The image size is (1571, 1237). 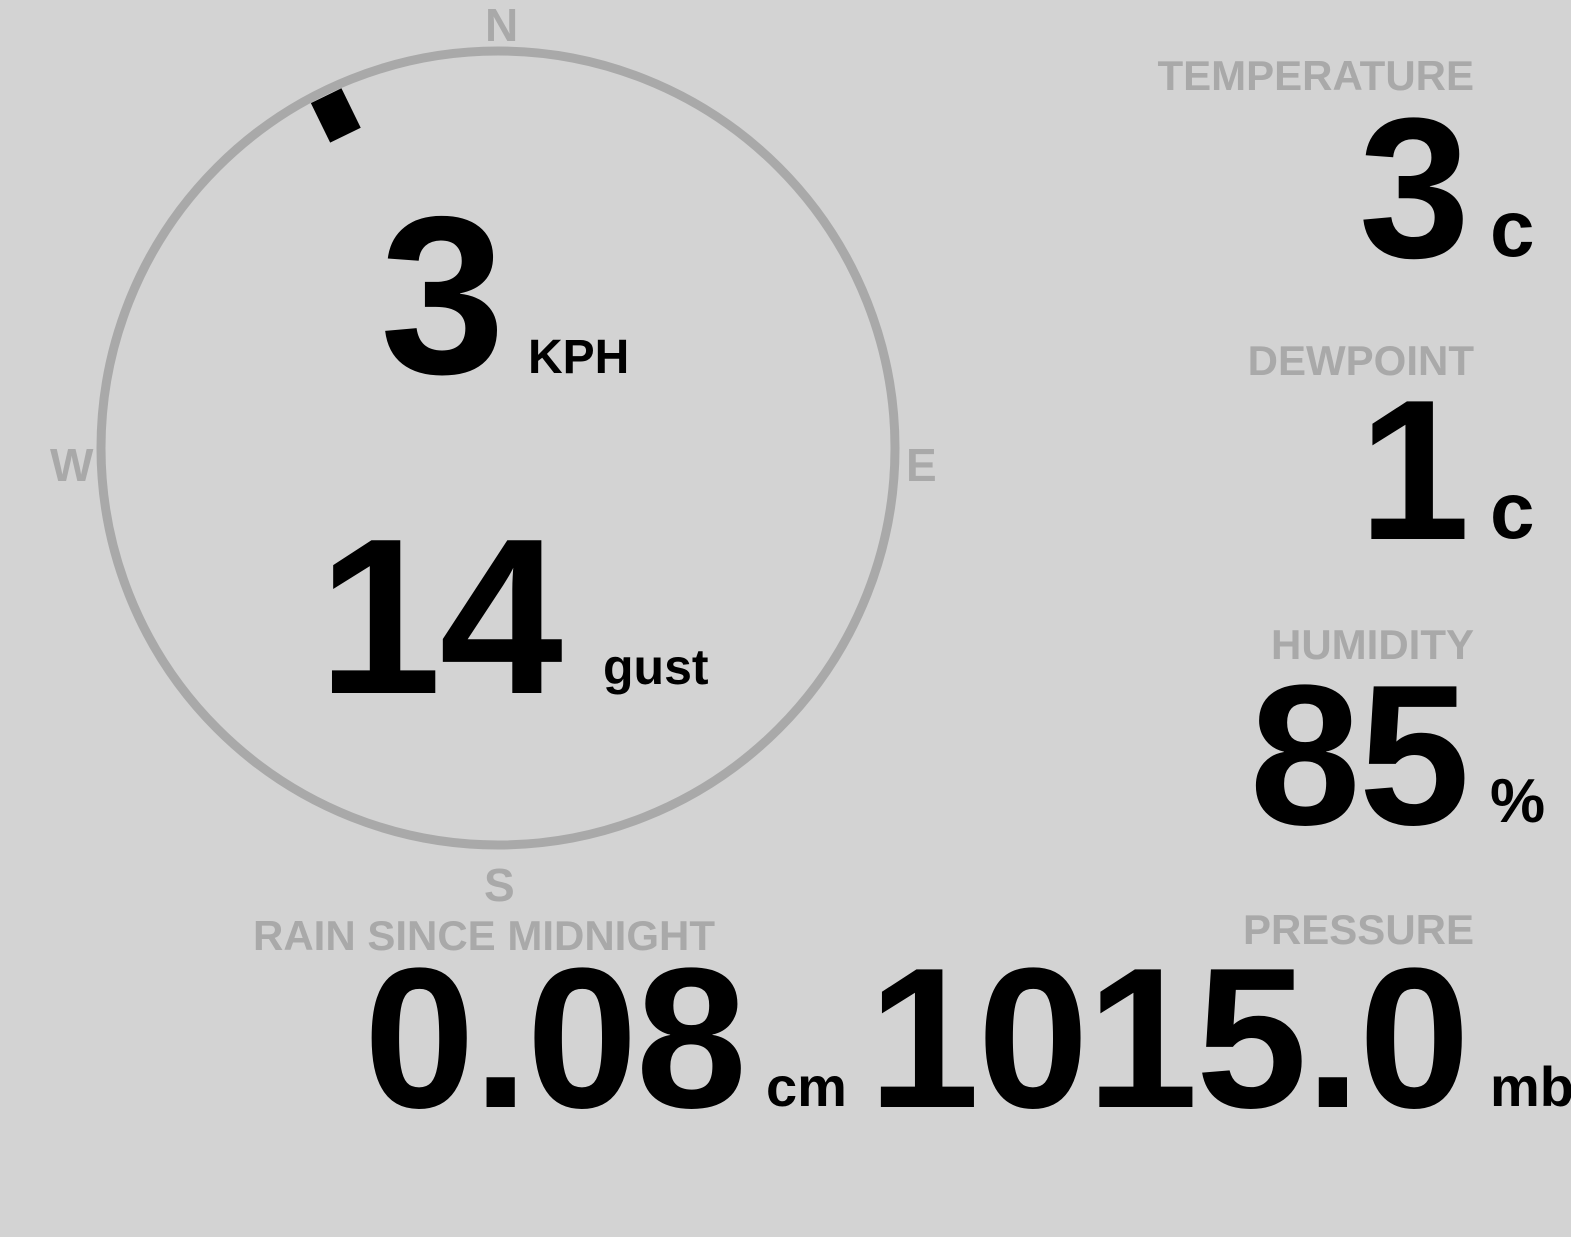 What do you see at coordinates (806, 1086) in the screenshot?
I see `rain-unit: cm` at bounding box center [806, 1086].